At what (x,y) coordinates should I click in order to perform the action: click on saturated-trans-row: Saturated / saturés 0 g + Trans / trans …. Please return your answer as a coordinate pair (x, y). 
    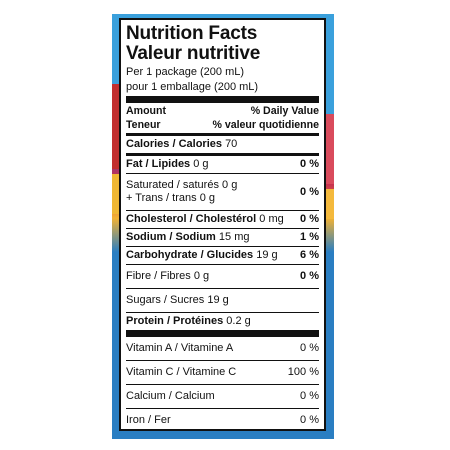
    Looking at the image, I should click on (222, 192).